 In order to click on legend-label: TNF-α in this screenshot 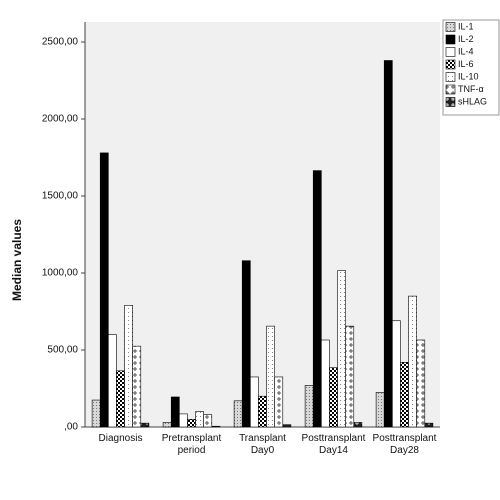, I will do `click(471, 89)`.